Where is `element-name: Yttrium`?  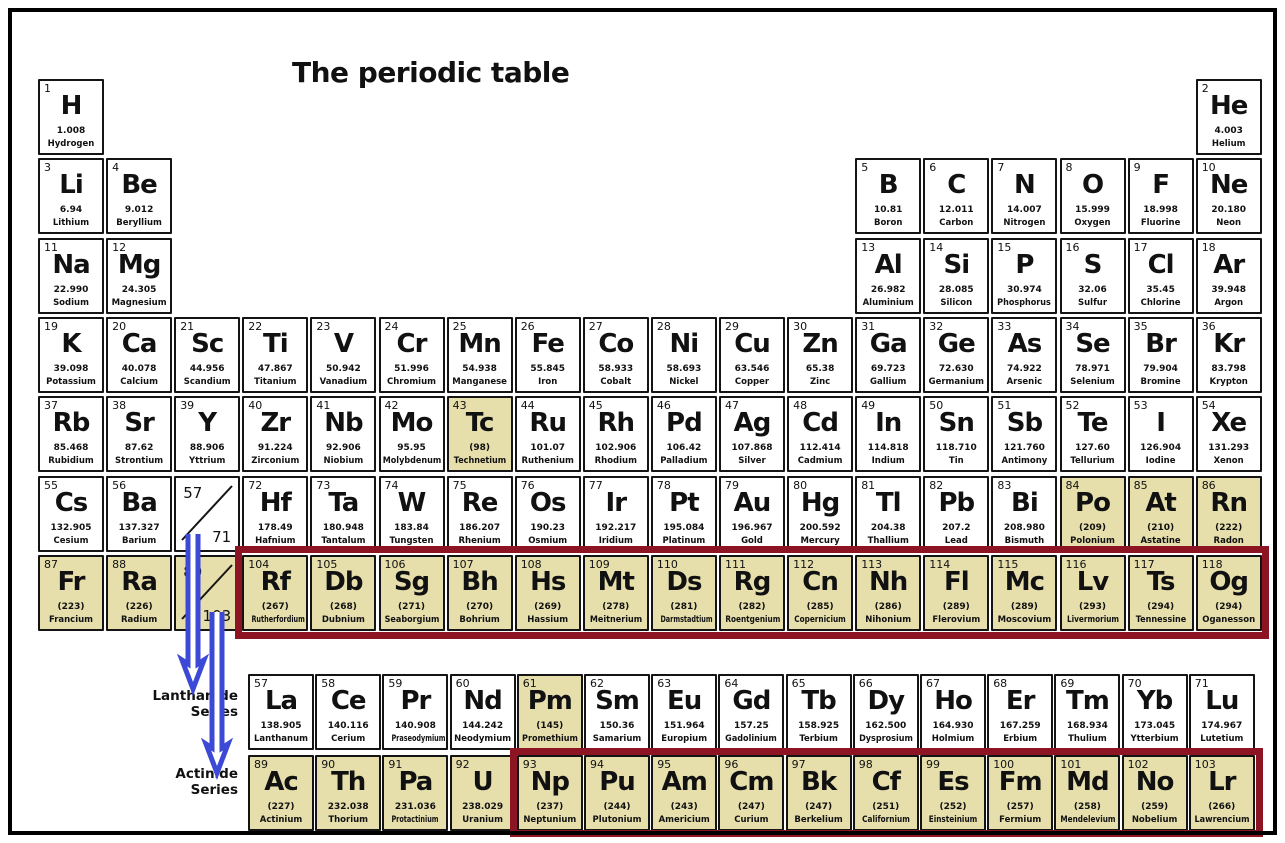
element-name: Yttrium is located at coordinates (207, 461).